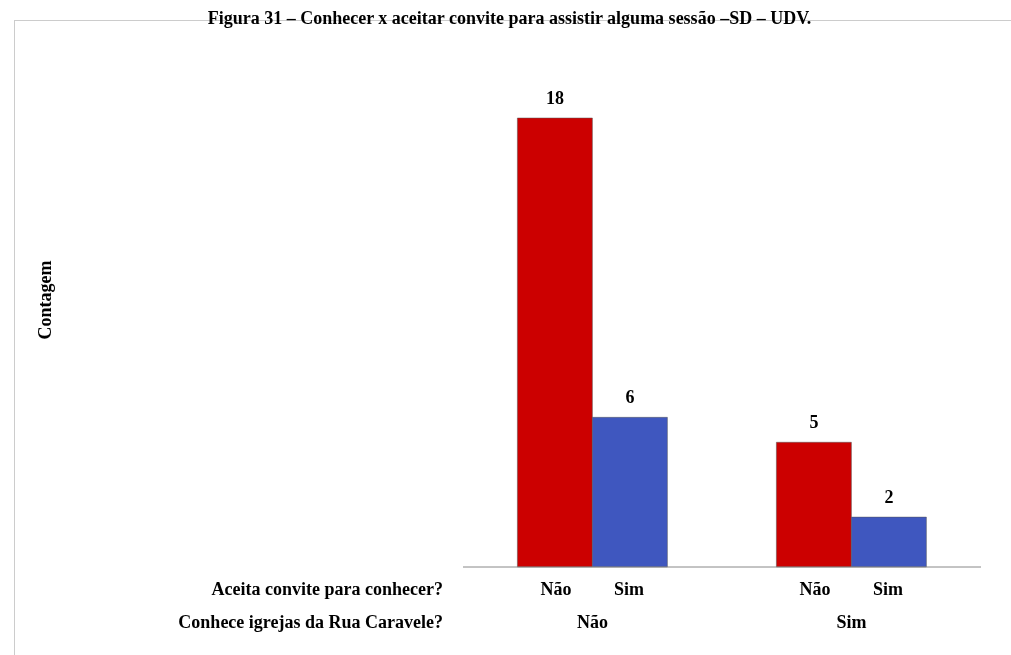  I want to click on legend-title: Aceita convite para conhecer?, so click(327, 589).